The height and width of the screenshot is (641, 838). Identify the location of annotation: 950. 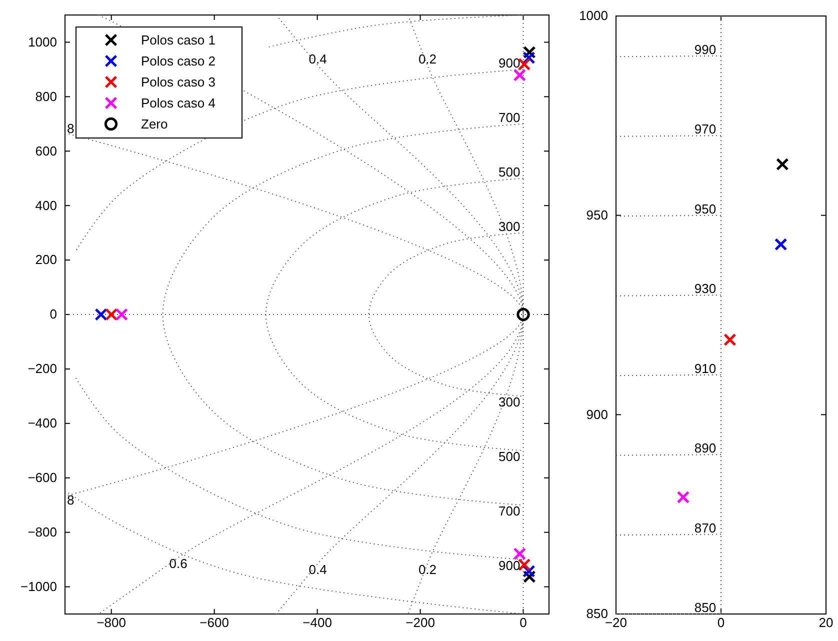
(705, 208).